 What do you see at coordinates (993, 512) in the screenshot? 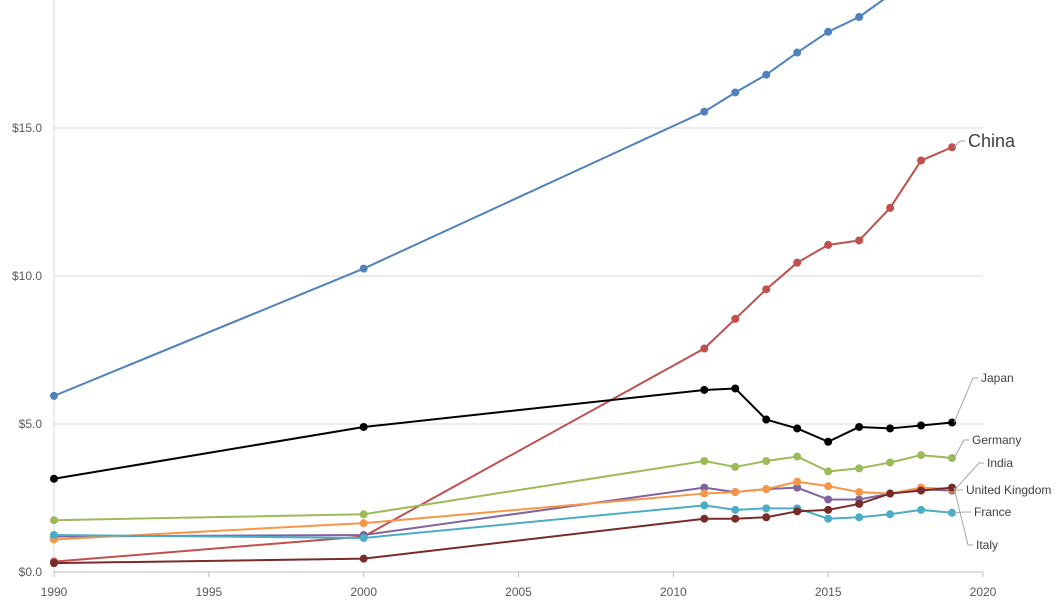
I see `series-label: France` at bounding box center [993, 512].